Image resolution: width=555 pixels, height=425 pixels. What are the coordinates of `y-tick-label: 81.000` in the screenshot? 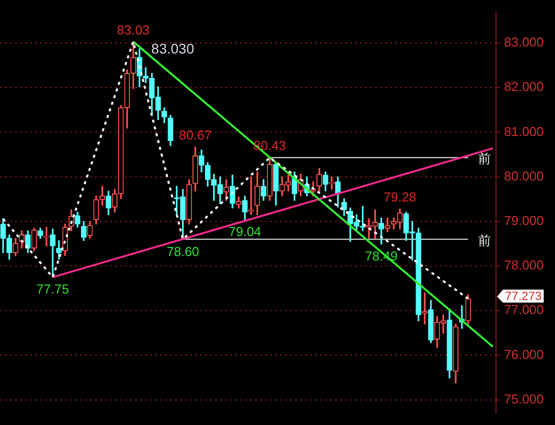 It's located at (524, 131).